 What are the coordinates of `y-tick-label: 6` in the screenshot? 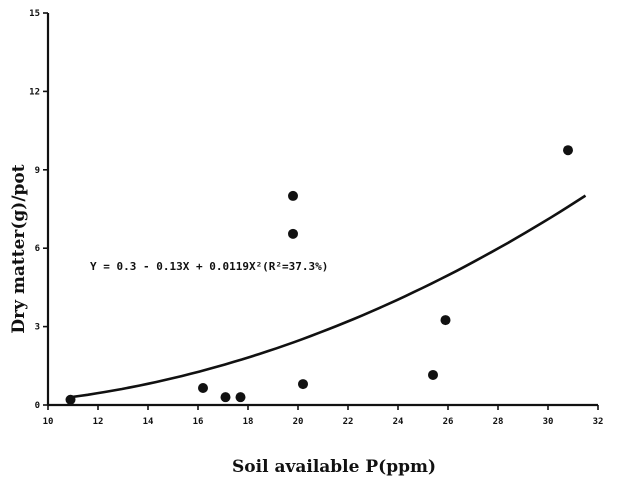 It's located at (37, 249).